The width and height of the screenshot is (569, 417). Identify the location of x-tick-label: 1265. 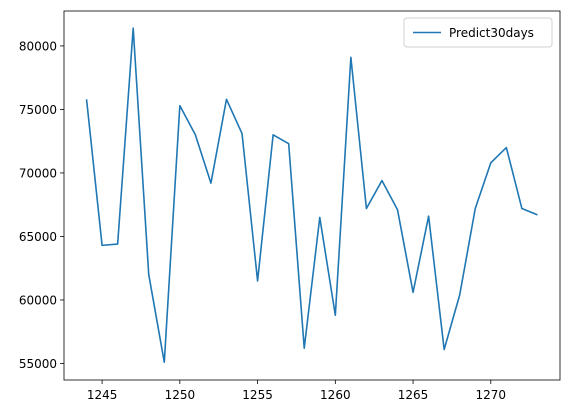
(413, 395).